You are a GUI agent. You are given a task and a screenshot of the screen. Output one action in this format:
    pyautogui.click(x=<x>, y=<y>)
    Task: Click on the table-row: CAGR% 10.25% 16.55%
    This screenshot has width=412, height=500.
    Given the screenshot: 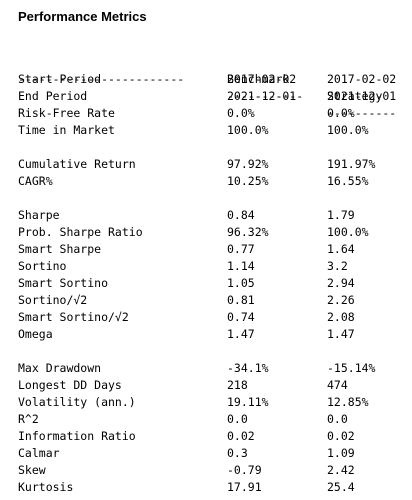 What is the action you would take?
    pyautogui.click(x=213, y=181)
    